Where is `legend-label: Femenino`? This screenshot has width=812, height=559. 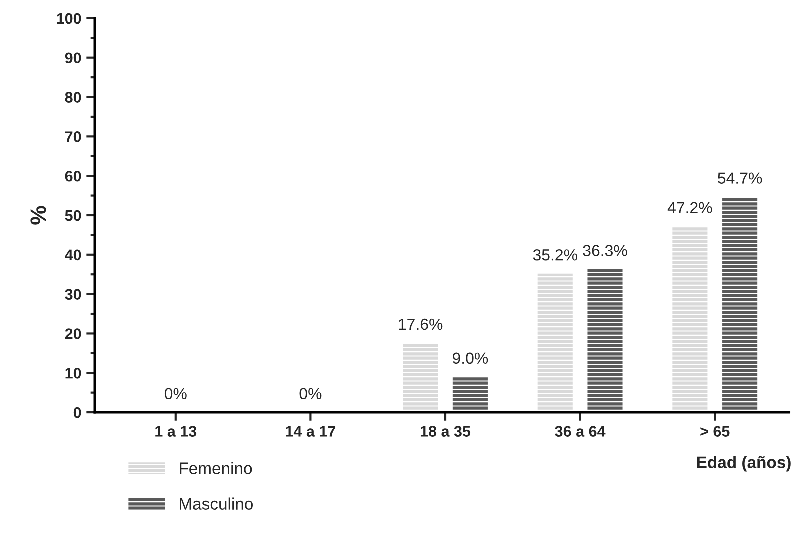
legend-label: Femenino is located at coordinates (216, 468).